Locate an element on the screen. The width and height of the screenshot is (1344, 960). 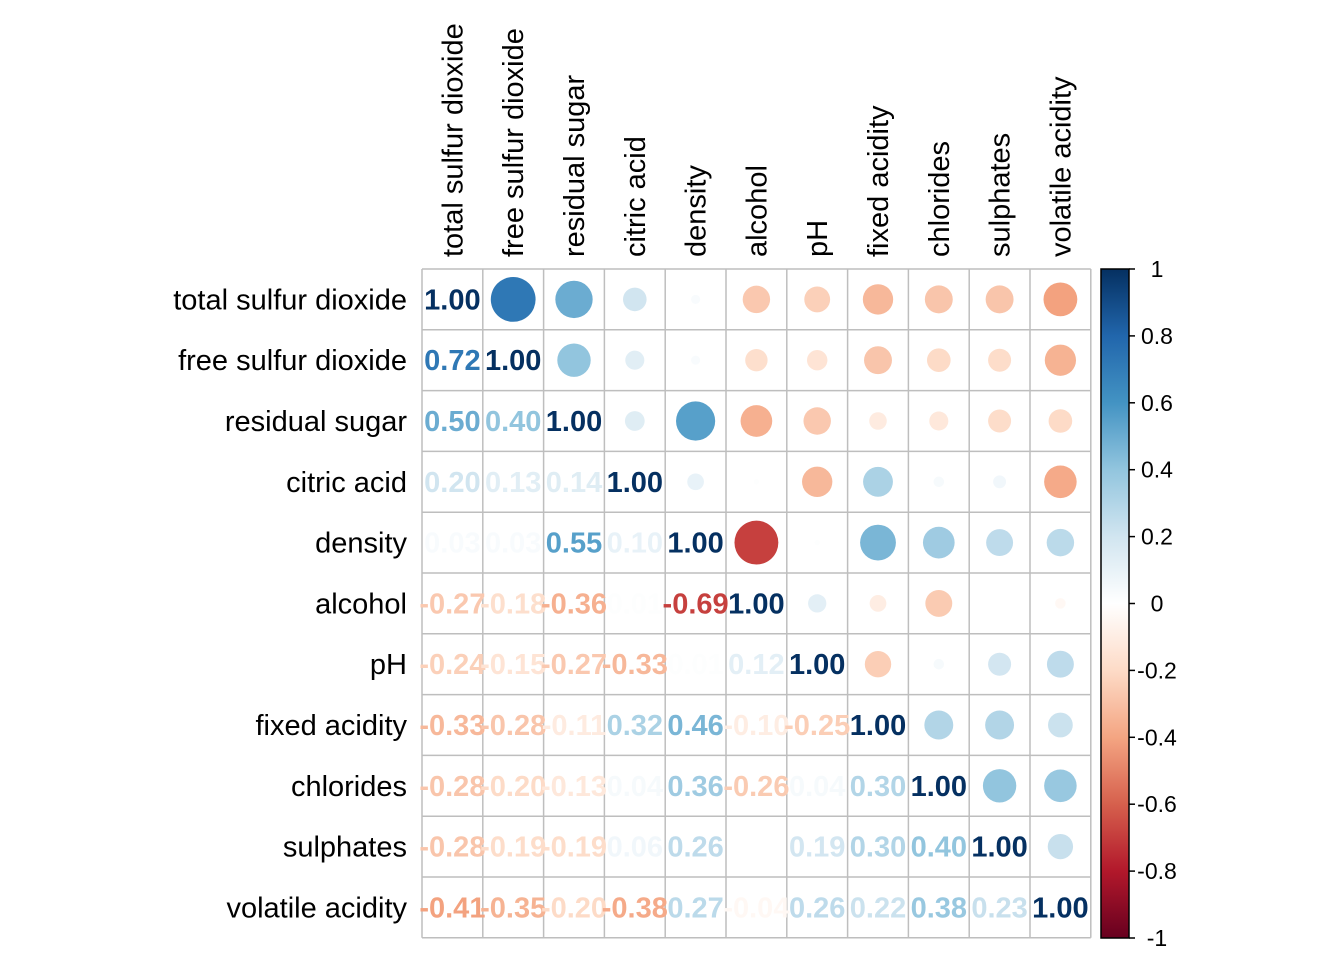
correlation-value: 0.01 is located at coordinates (695, 665).